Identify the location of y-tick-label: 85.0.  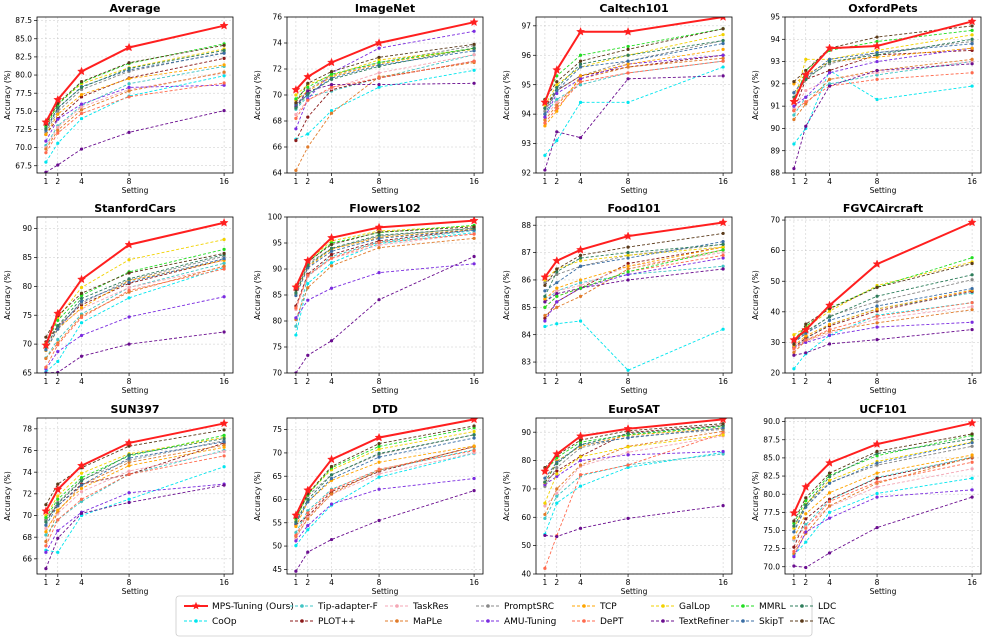
(771, 458).